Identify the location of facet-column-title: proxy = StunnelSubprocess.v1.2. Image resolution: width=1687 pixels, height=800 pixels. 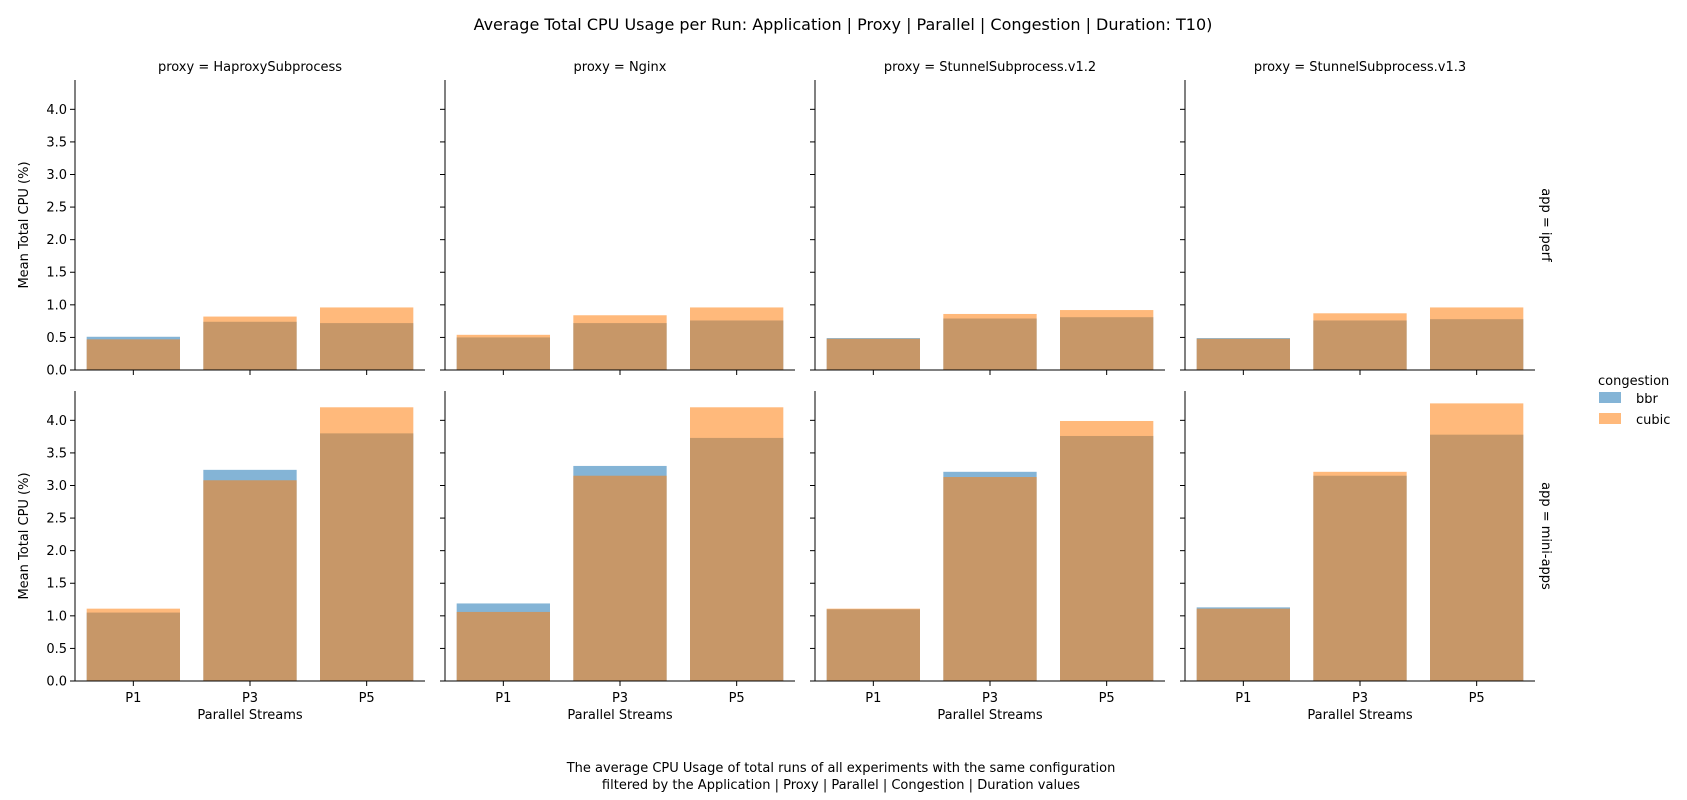
(990, 67).